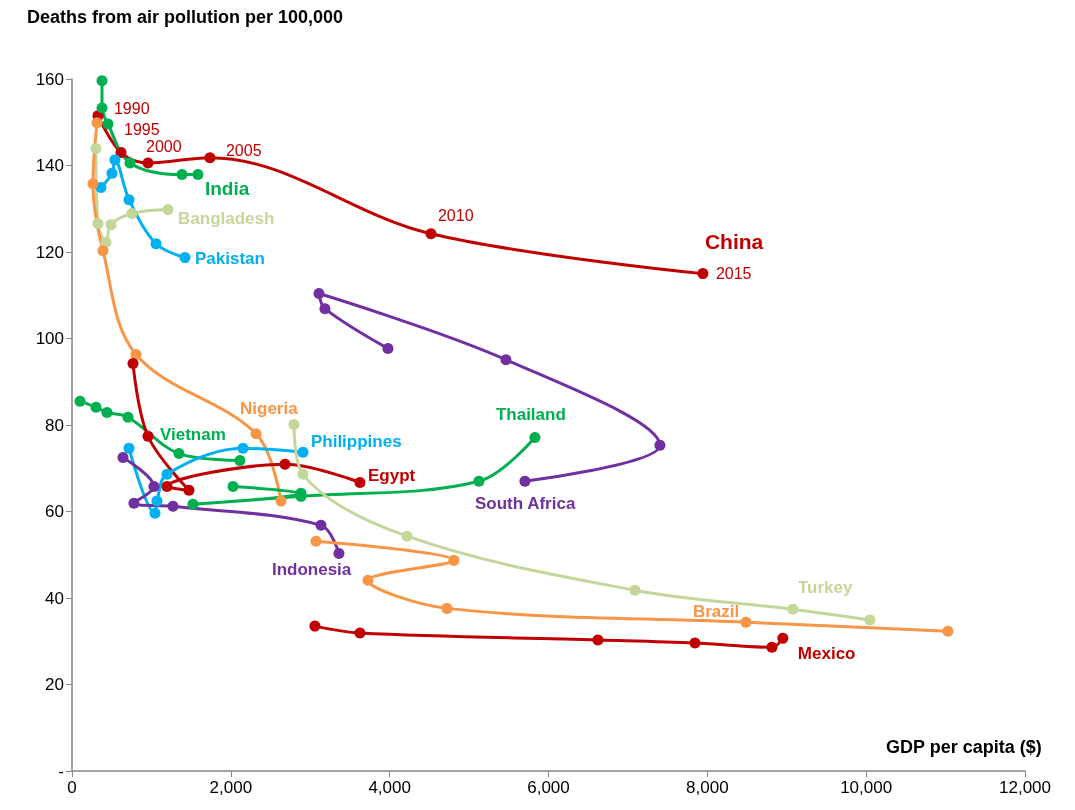  Describe the element at coordinates (269, 408) in the screenshot. I see `series-label: Nigeria` at that location.